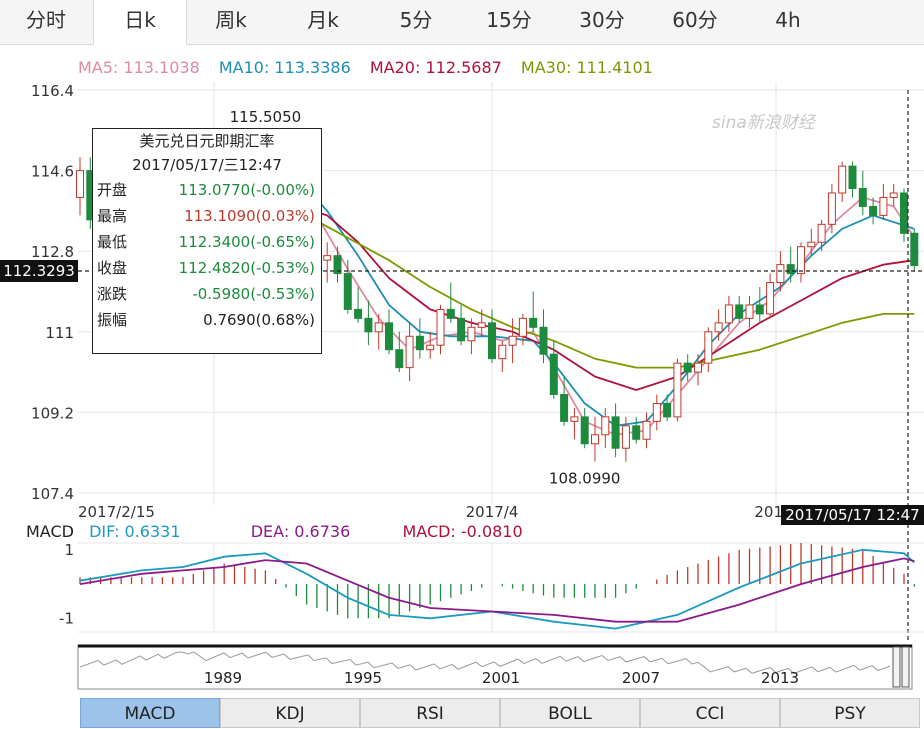 This screenshot has height=729, width=924. What do you see at coordinates (570, 713) in the screenshot?
I see `indicator-tab-boll: BOLL` at bounding box center [570, 713].